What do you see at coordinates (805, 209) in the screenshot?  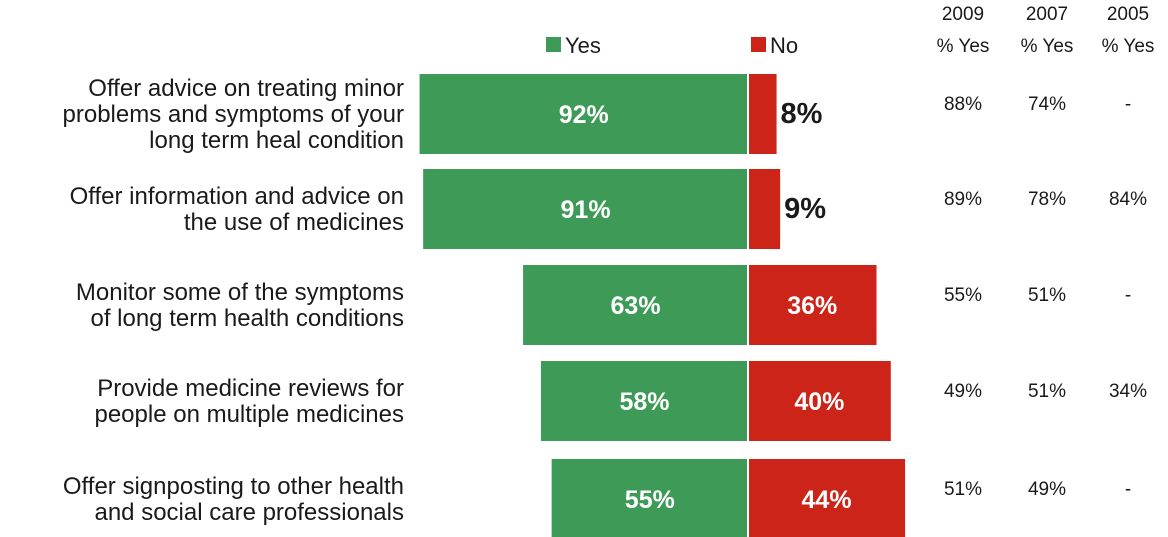 I see `data-label-no: 9%` at bounding box center [805, 209].